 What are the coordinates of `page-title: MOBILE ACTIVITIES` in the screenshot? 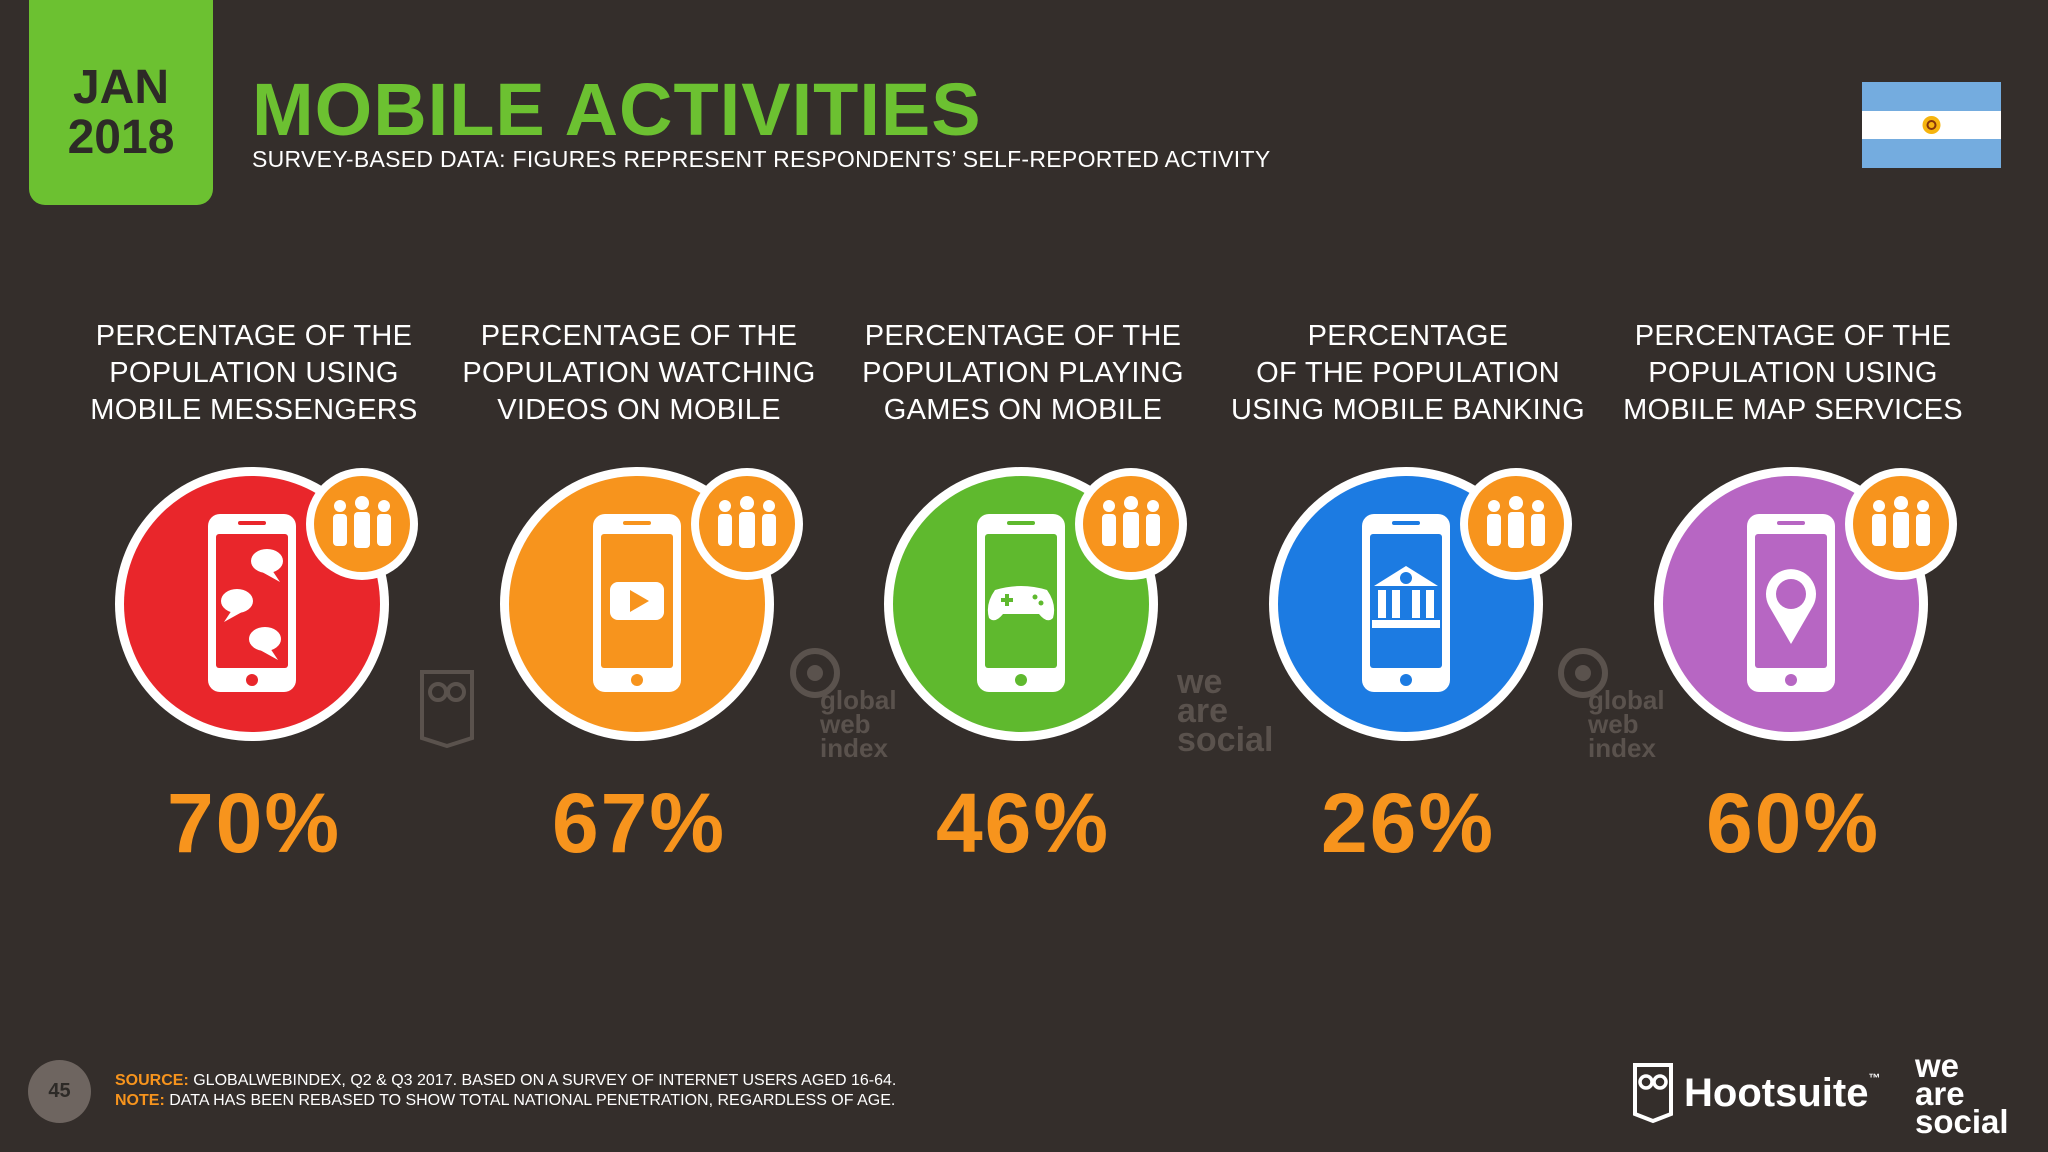 It's located at (617, 109).